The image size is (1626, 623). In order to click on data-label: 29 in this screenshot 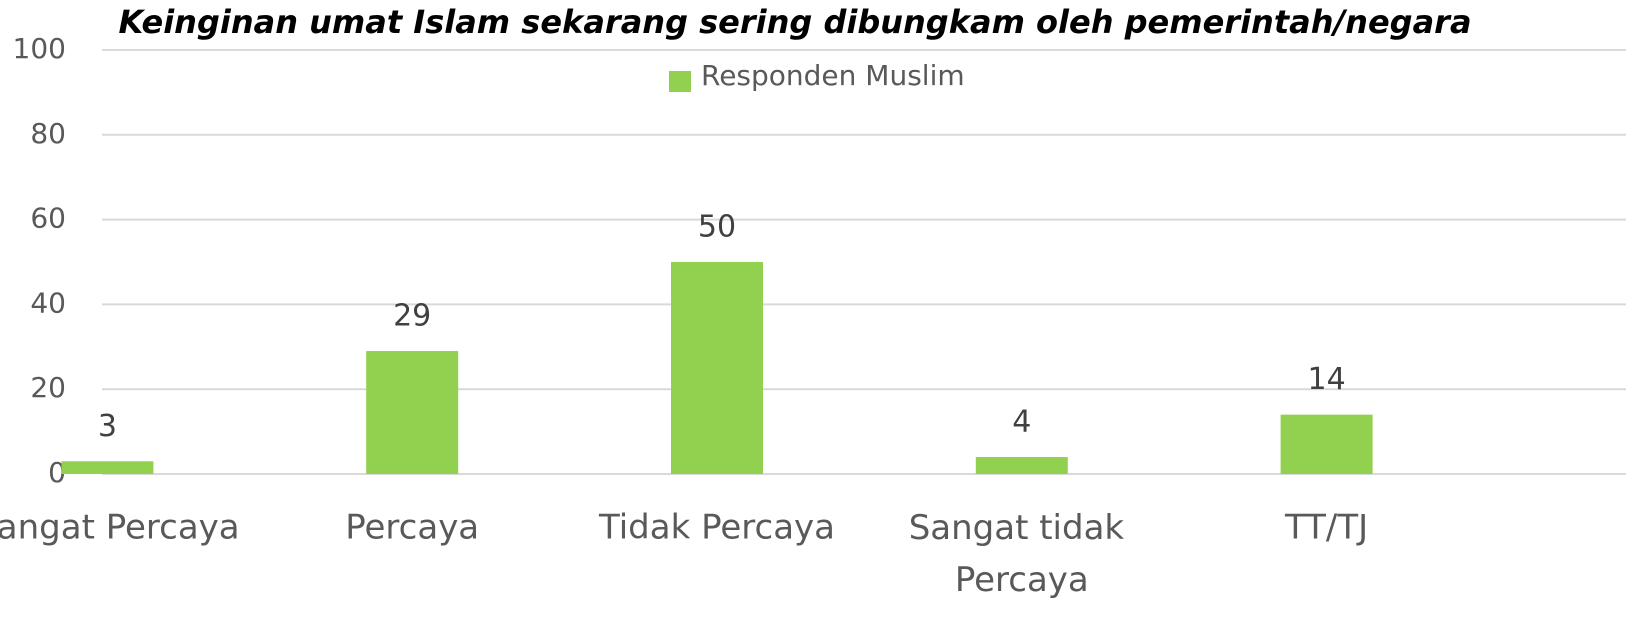, I will do `click(412, 316)`.